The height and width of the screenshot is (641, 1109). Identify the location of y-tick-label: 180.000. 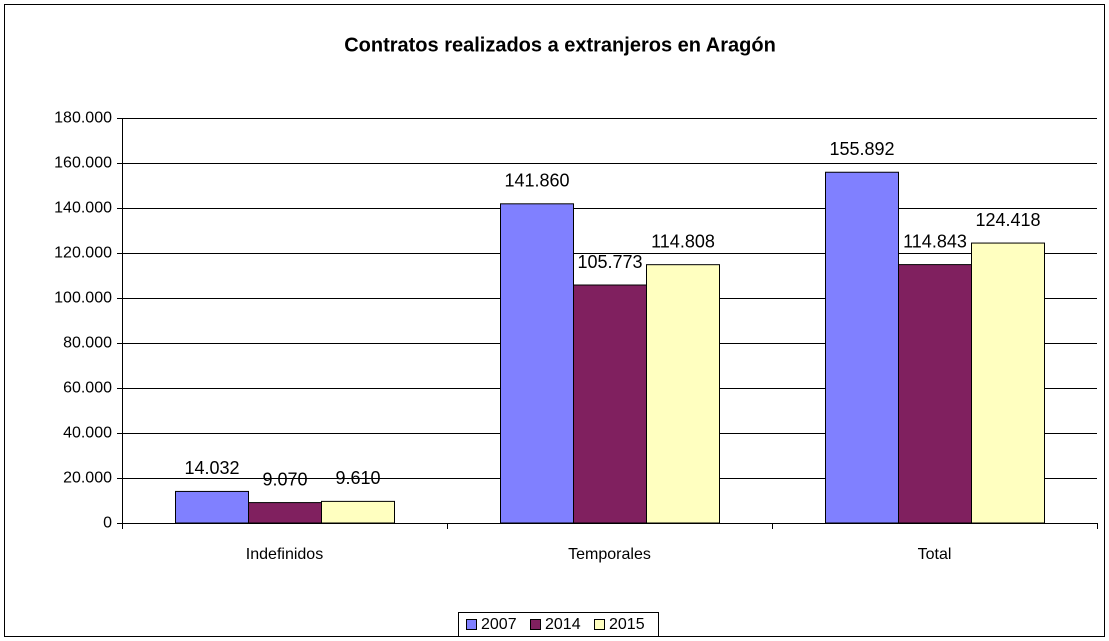
(83, 118).